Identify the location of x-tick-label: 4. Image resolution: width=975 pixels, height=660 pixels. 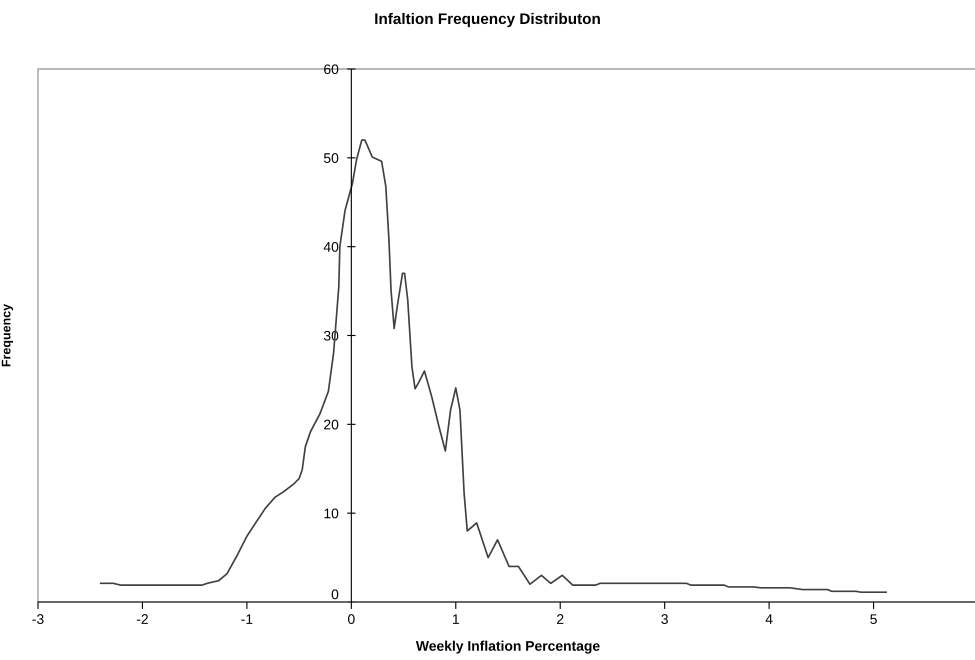
(769, 619).